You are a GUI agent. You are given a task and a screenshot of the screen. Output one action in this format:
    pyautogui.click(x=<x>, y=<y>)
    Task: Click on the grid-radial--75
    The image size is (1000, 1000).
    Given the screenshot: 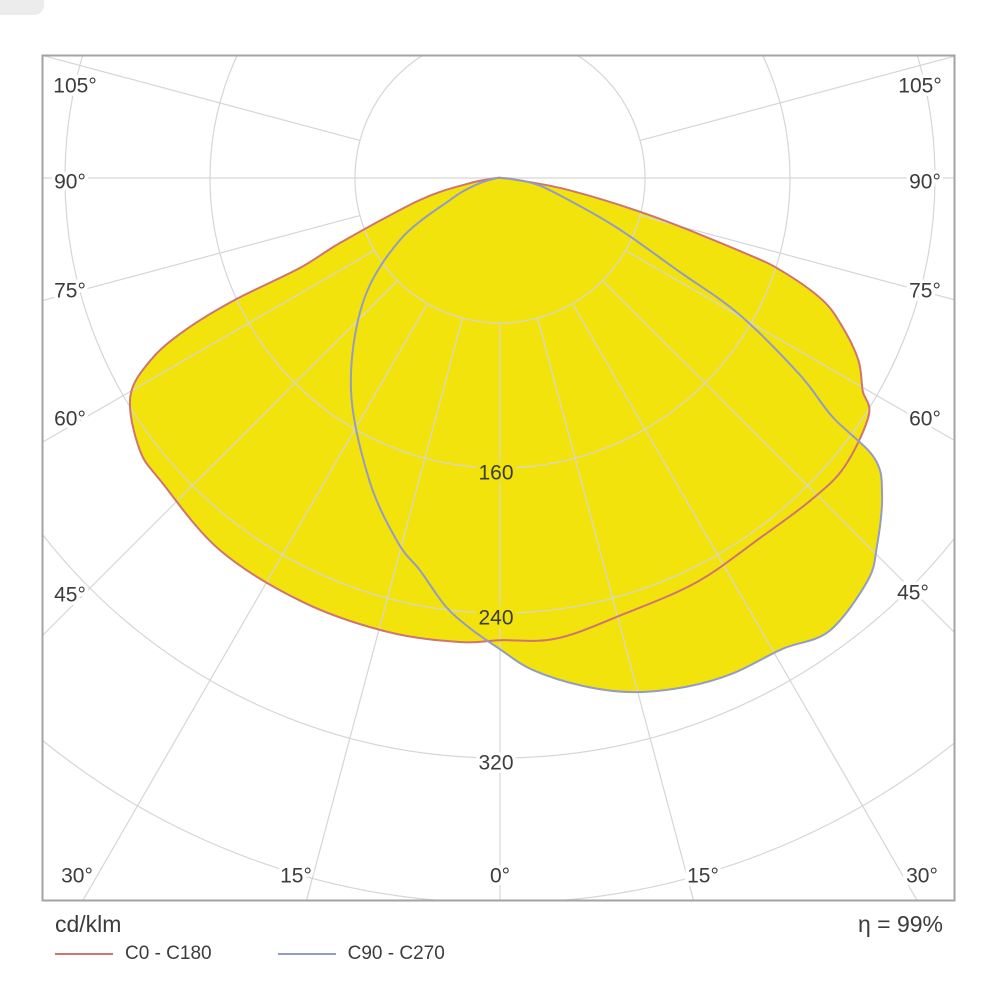 What is the action you would take?
    pyautogui.click(x=201, y=258)
    